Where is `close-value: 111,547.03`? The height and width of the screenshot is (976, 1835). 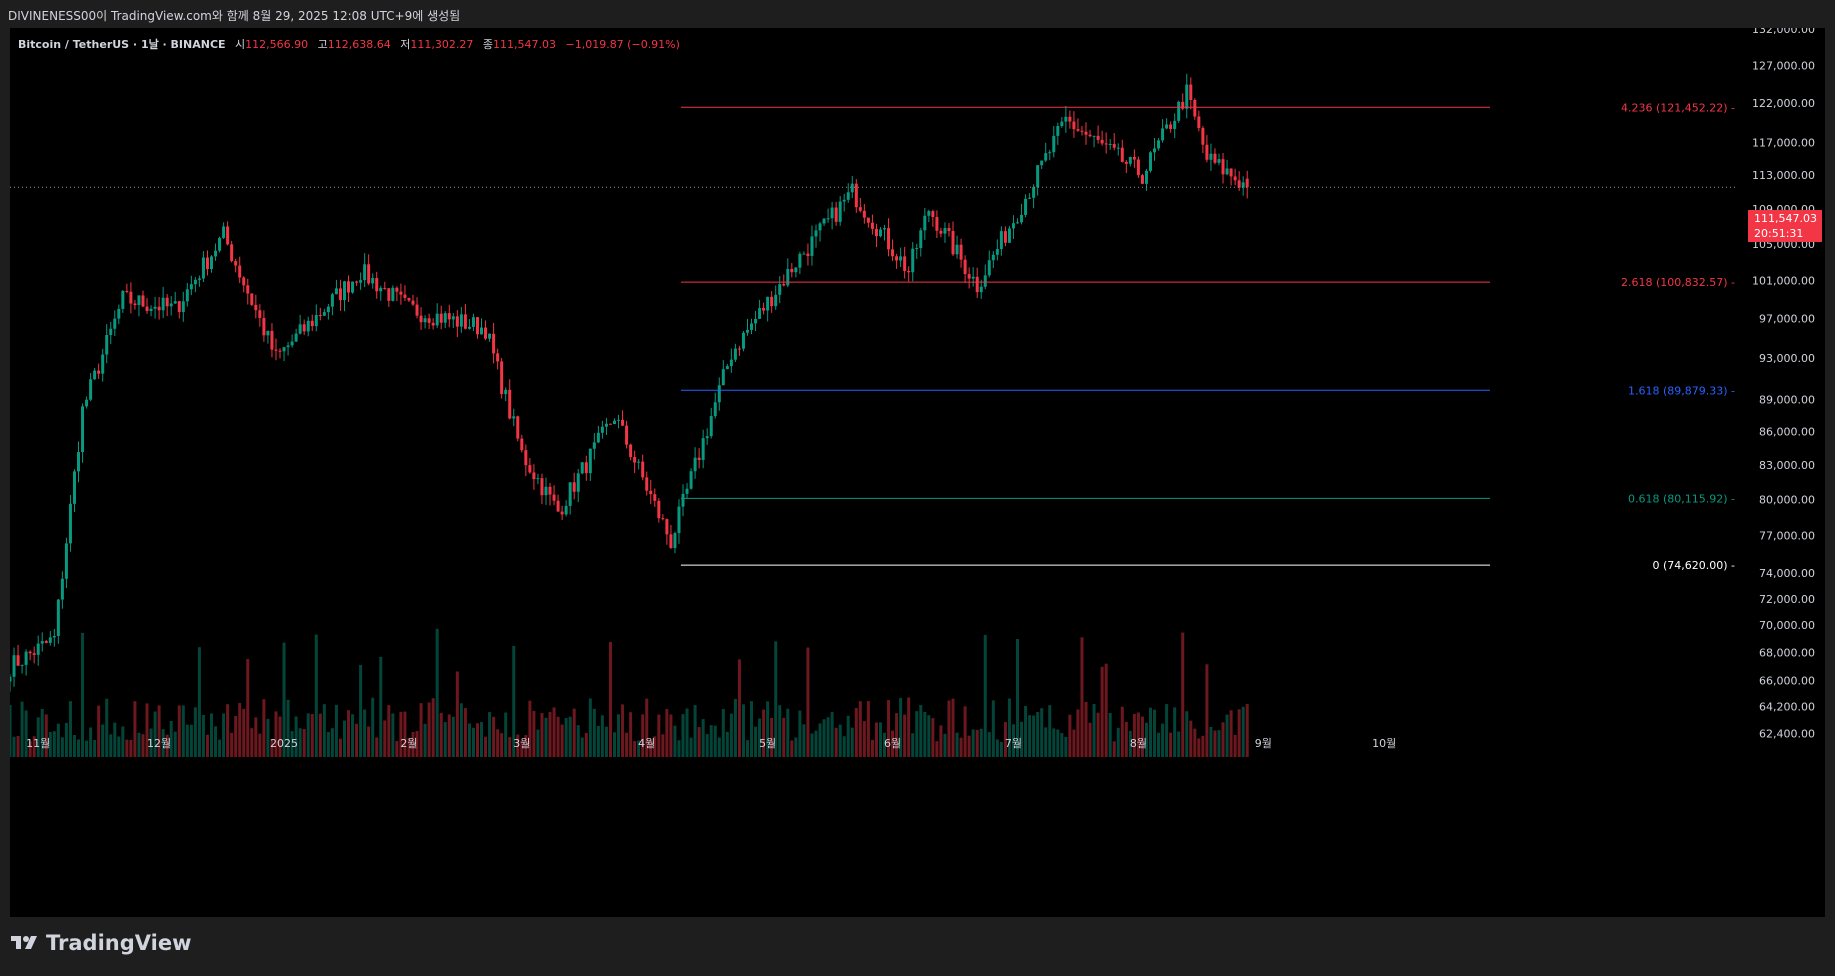
close-value: 111,547.03 is located at coordinates (524, 44).